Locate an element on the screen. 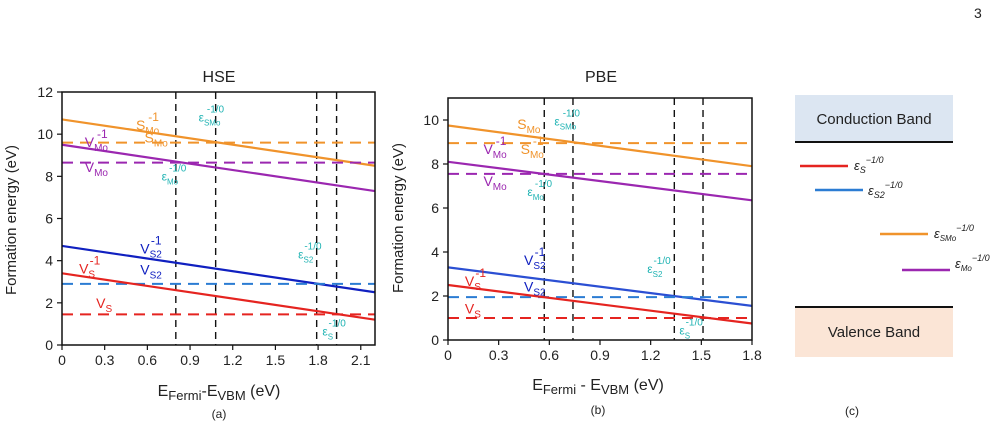 Image resolution: width=1002 pixels, height=429 pixels. x-tick-label-pbe-5: 1.5 is located at coordinates (702, 355).